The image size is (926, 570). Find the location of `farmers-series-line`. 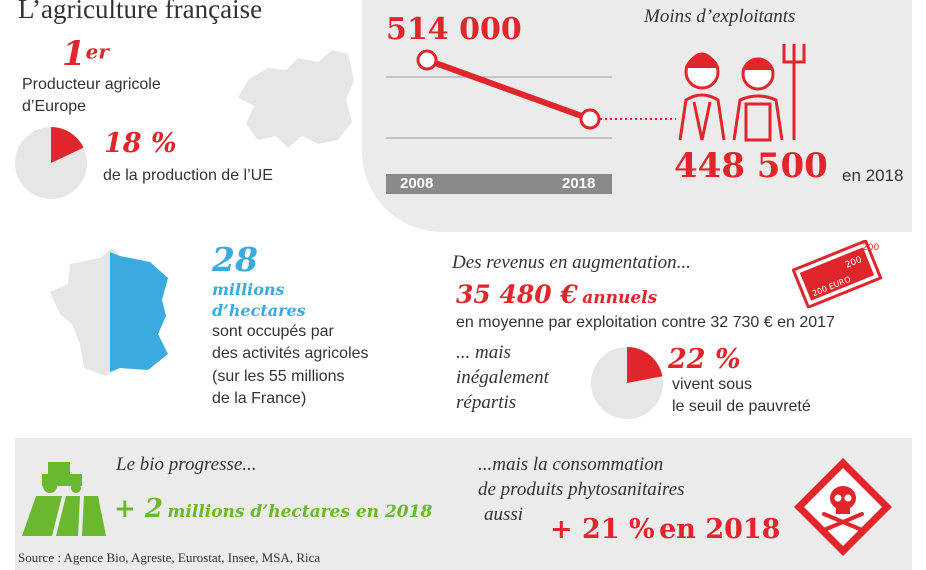

farmers-series-line is located at coordinates (508, 89).